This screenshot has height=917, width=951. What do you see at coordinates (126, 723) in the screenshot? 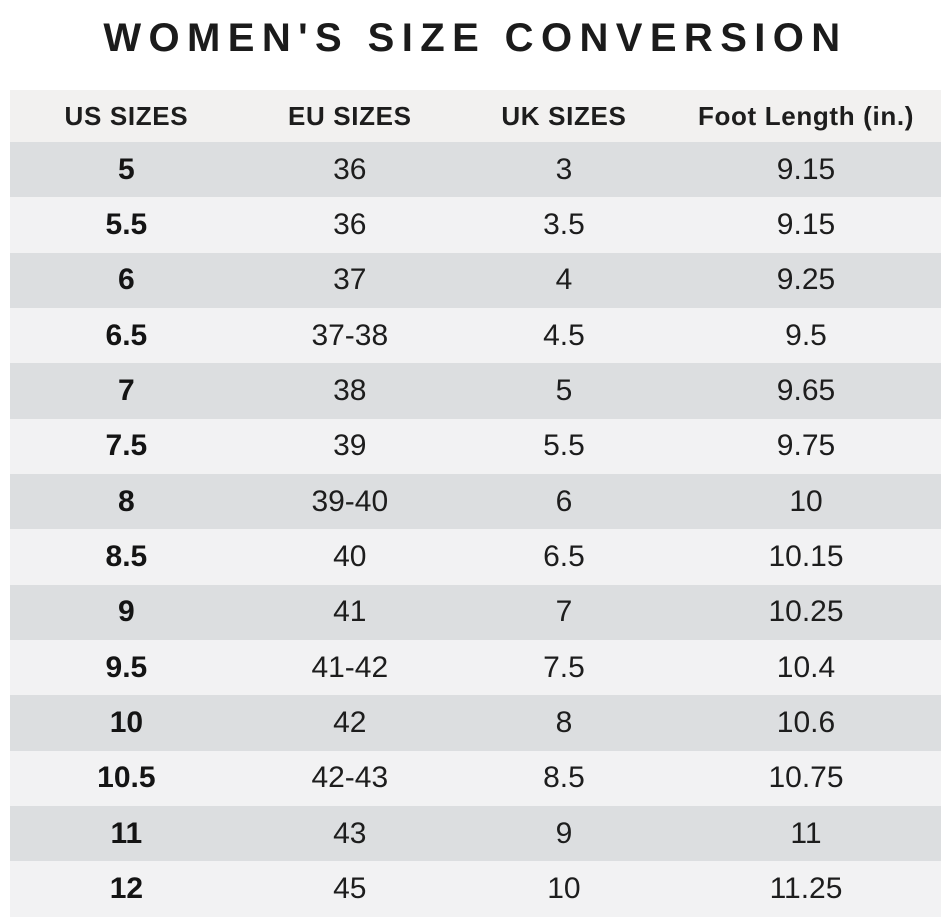
I see `cell-us-size: 10` at bounding box center [126, 723].